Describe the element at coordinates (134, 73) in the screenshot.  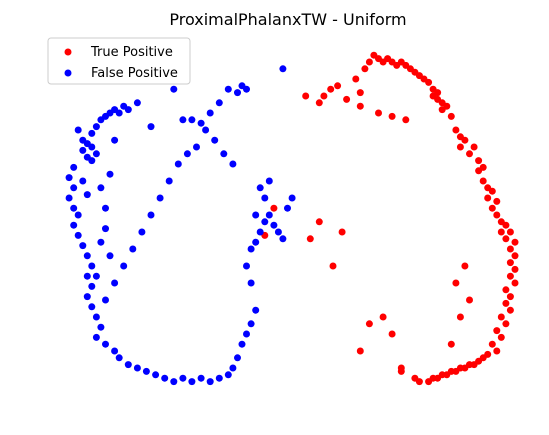
I see `legend-label-false-positive: False Positive` at that location.